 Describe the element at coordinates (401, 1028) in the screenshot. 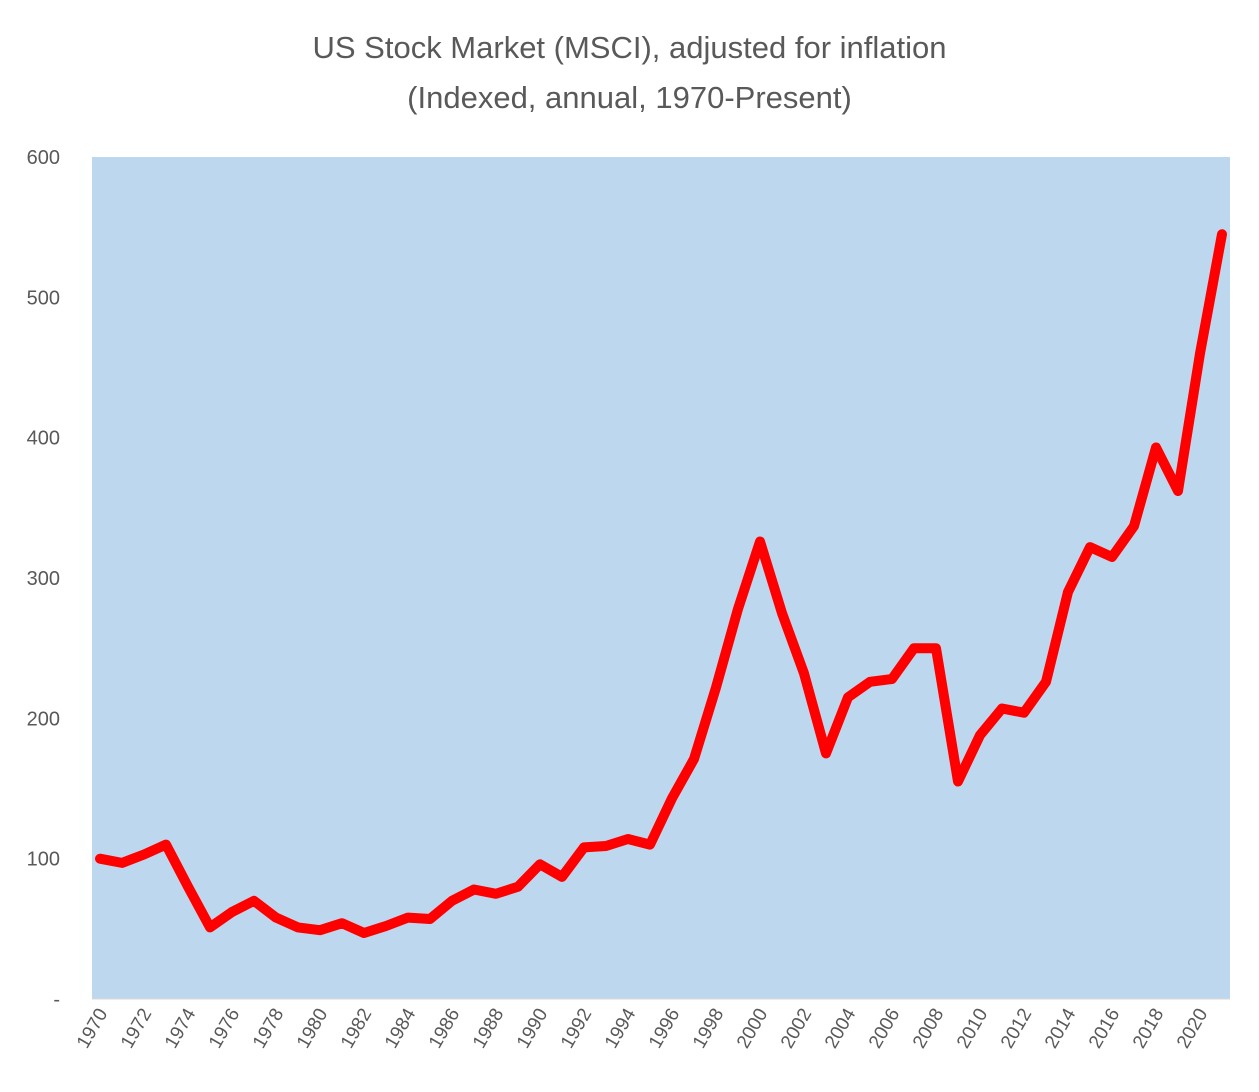

I see `x-tick-label: 1984` at that location.